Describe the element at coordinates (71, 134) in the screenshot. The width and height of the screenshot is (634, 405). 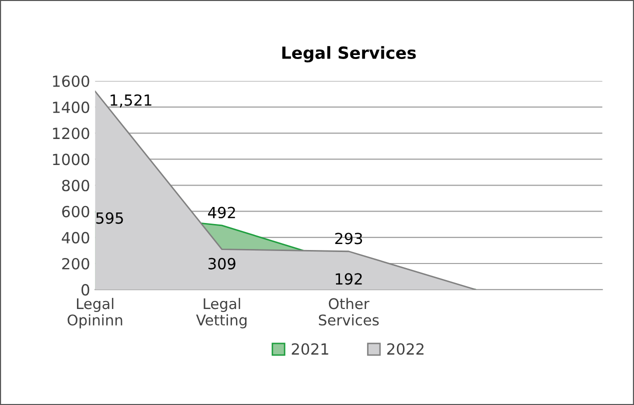
I see `y-tick-label: 1200` at that location.